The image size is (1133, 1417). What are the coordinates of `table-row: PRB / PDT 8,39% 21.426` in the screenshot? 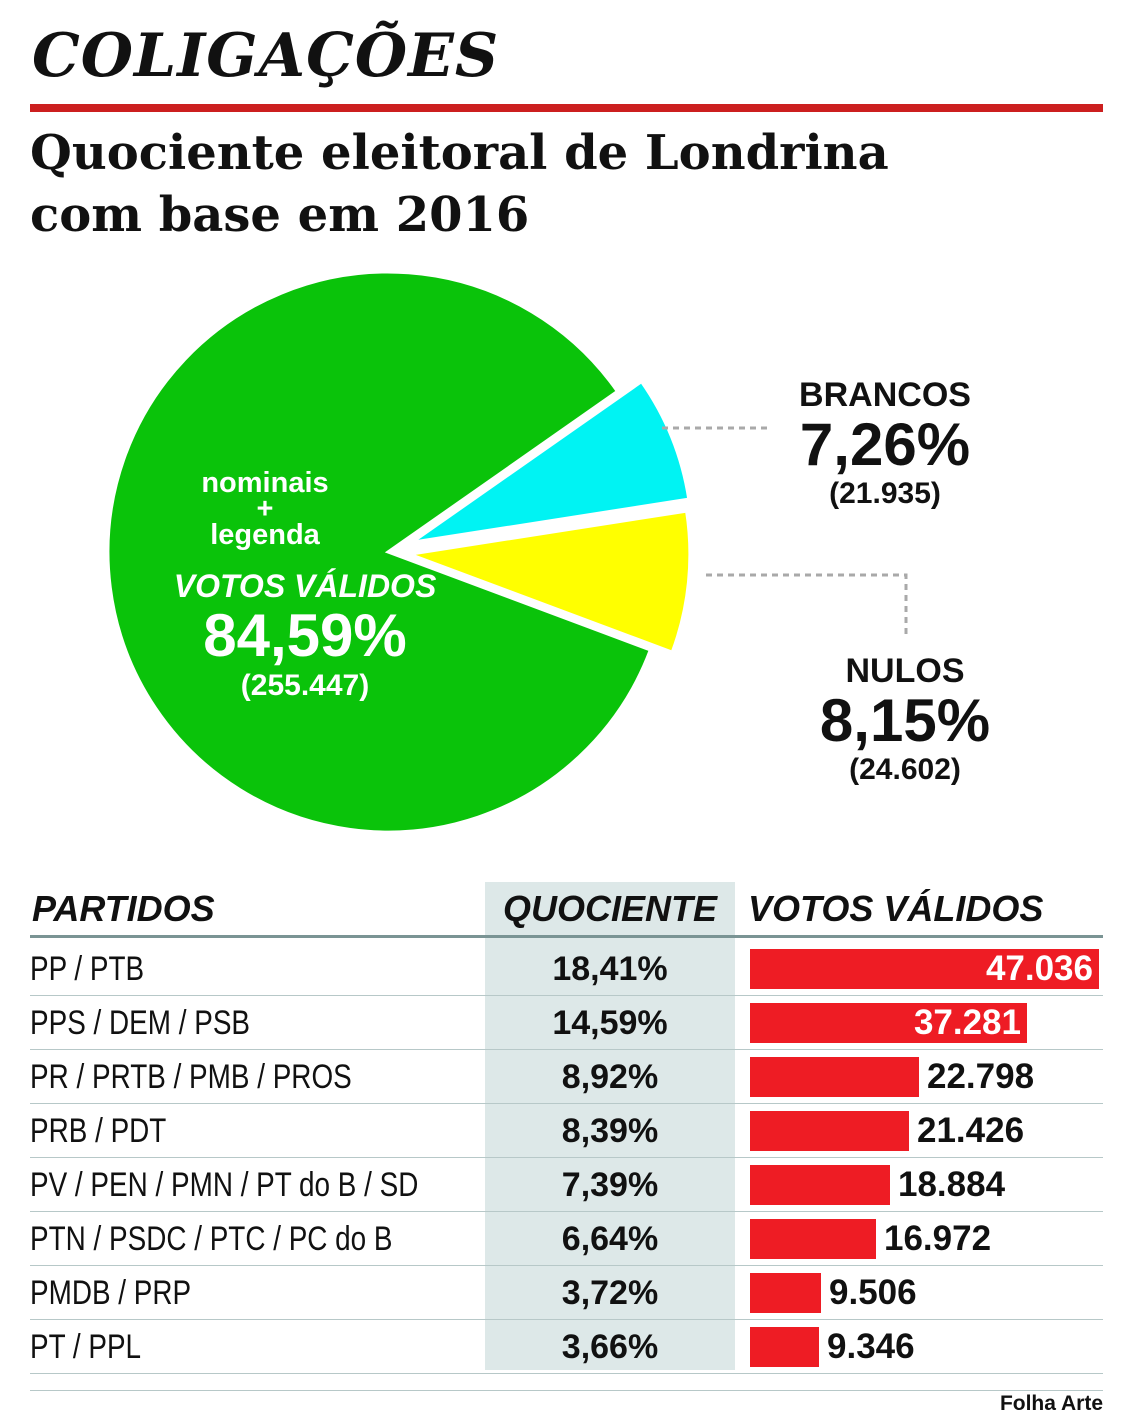 It's located at (566, 1131).